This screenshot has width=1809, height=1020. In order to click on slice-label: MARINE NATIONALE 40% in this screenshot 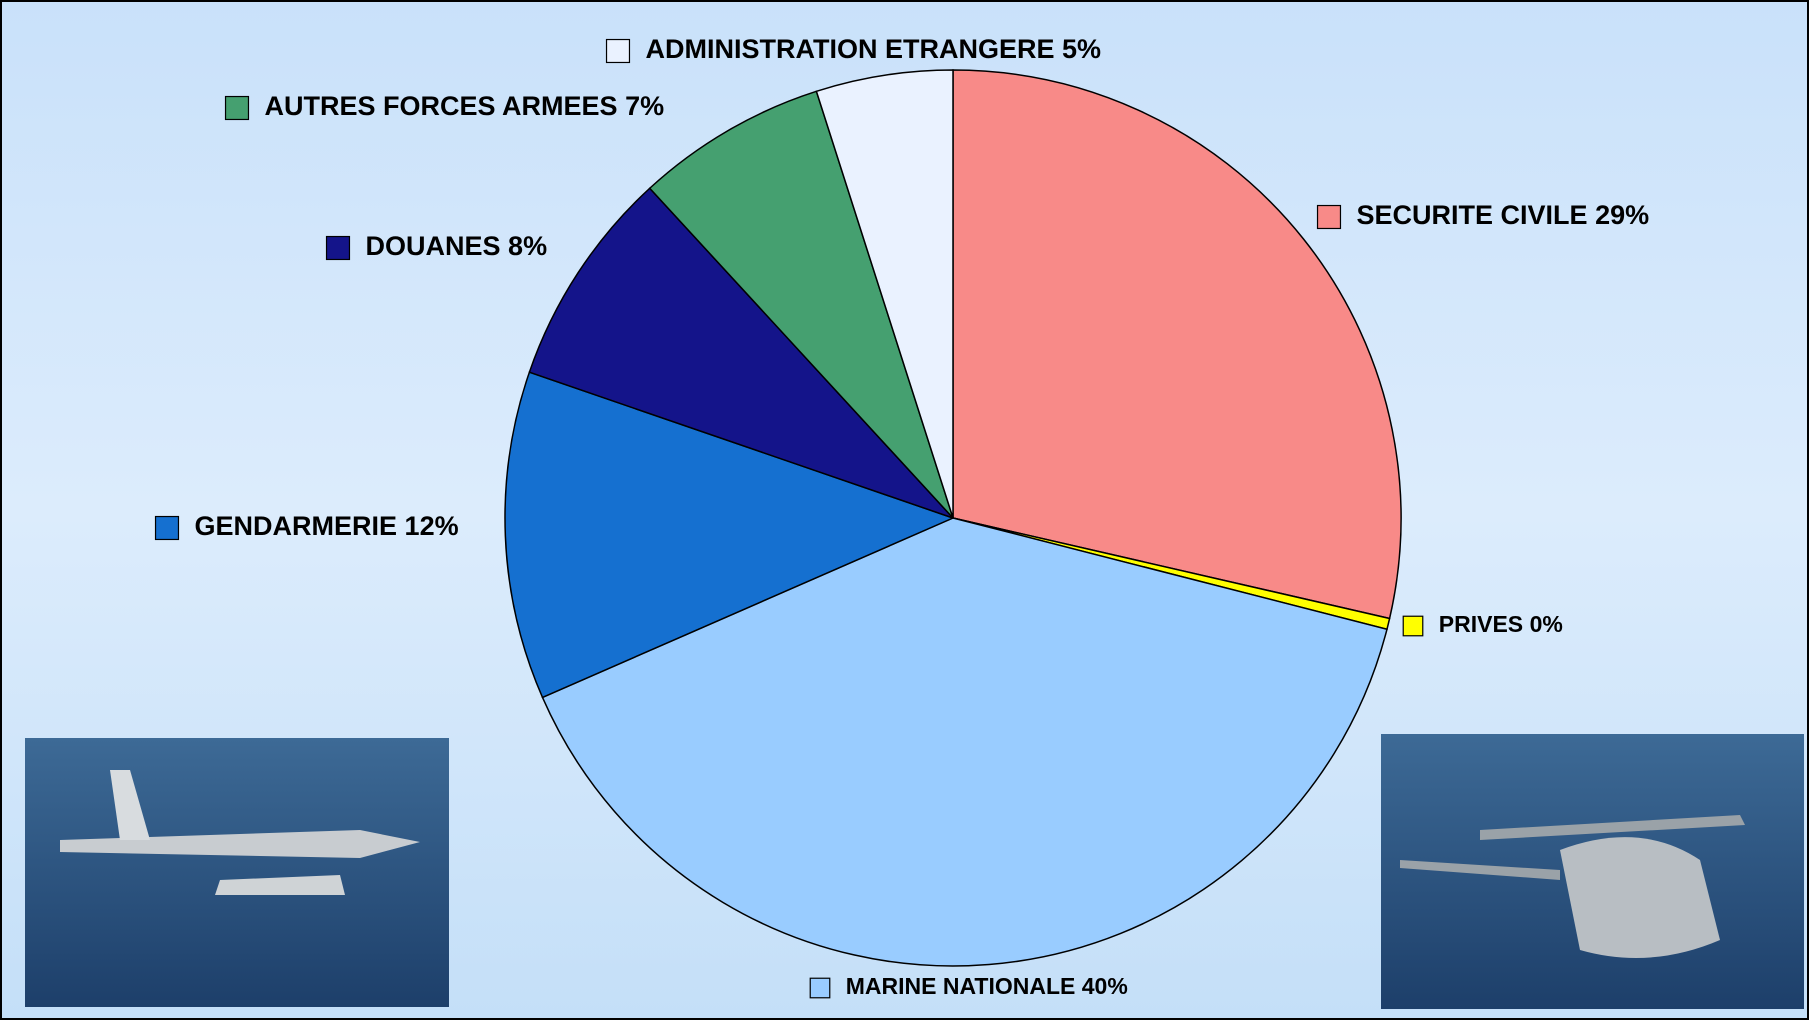, I will do `click(987, 986)`.